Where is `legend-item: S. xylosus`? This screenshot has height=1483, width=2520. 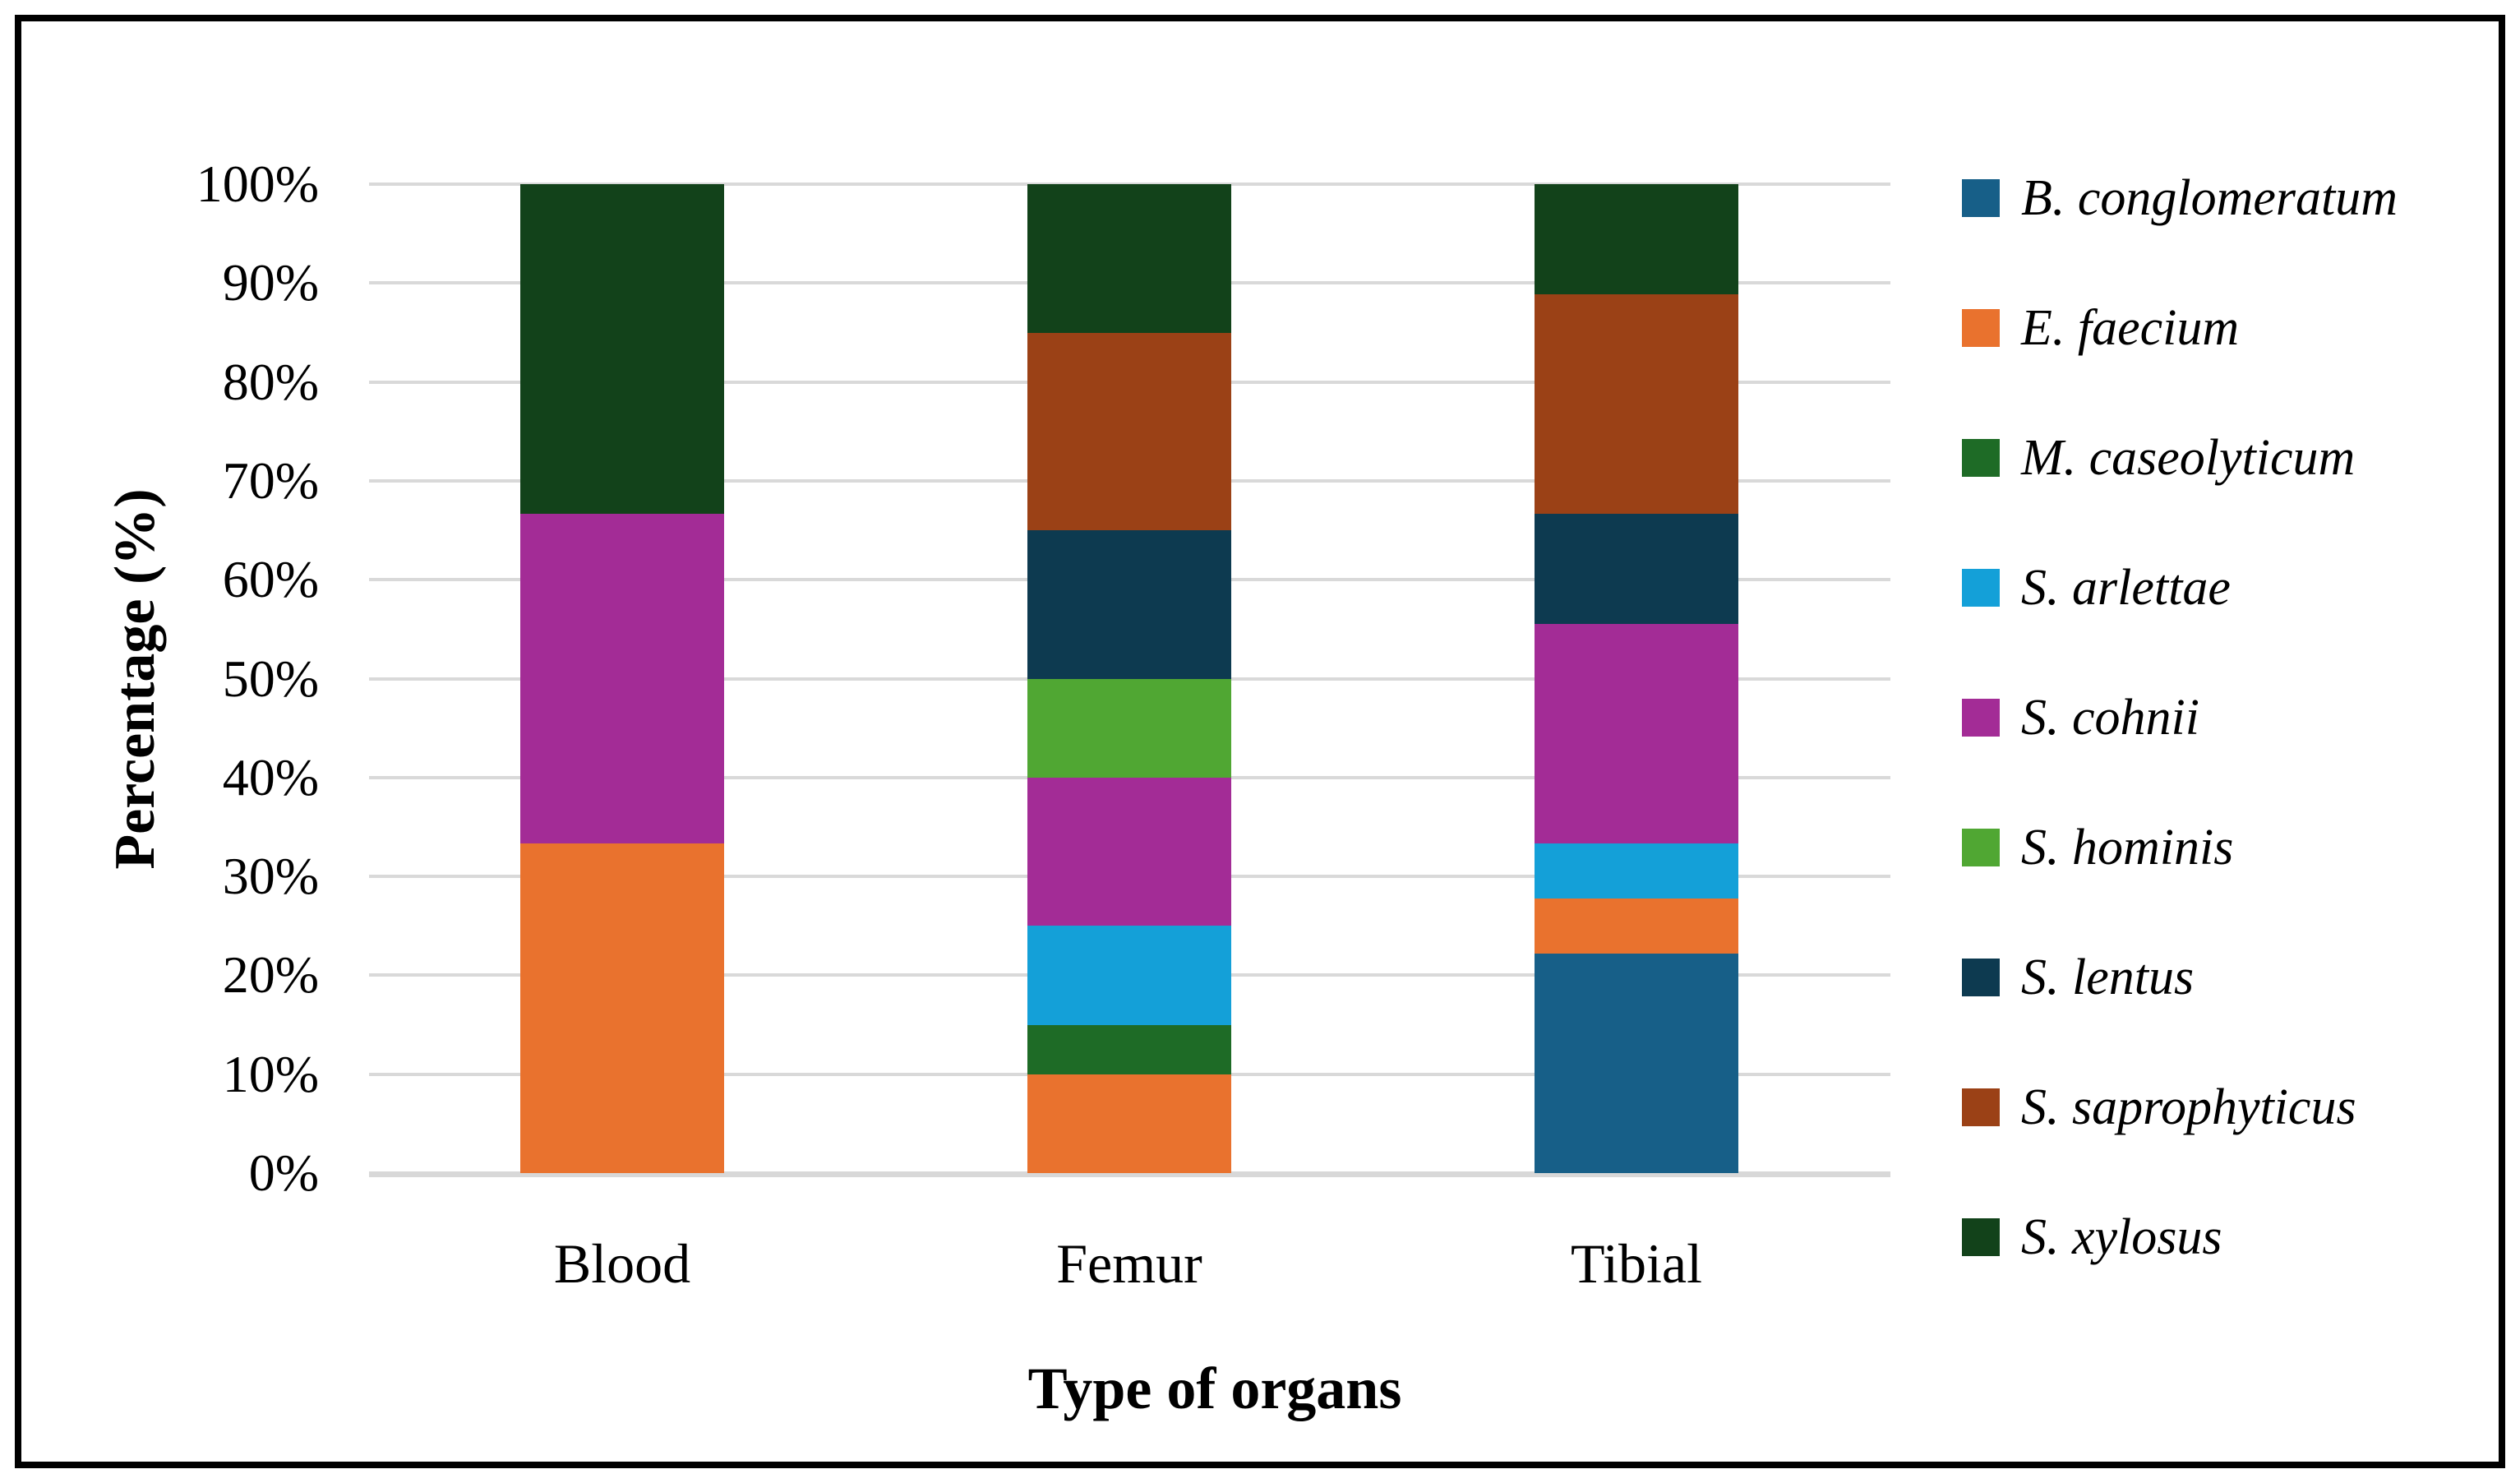 legend-item: S. xylosus is located at coordinates (2180, 1237).